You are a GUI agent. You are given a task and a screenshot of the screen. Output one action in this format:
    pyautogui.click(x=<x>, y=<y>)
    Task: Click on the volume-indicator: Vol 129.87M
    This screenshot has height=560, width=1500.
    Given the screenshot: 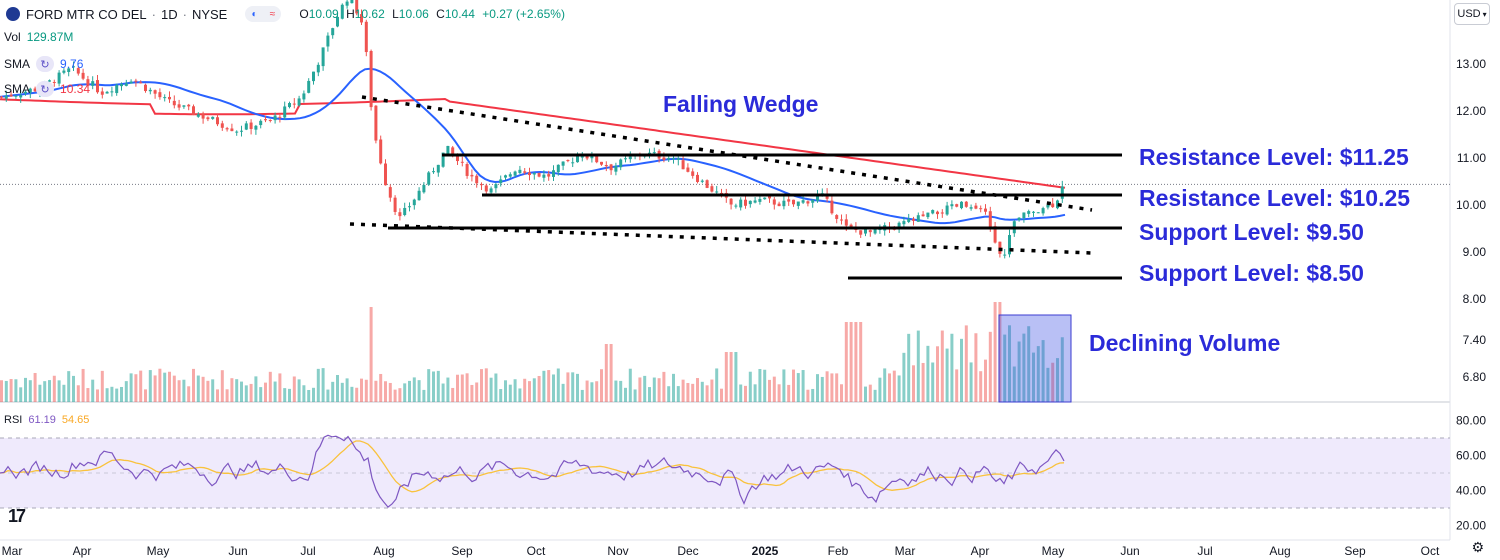 What is the action you would take?
    pyautogui.click(x=38, y=37)
    